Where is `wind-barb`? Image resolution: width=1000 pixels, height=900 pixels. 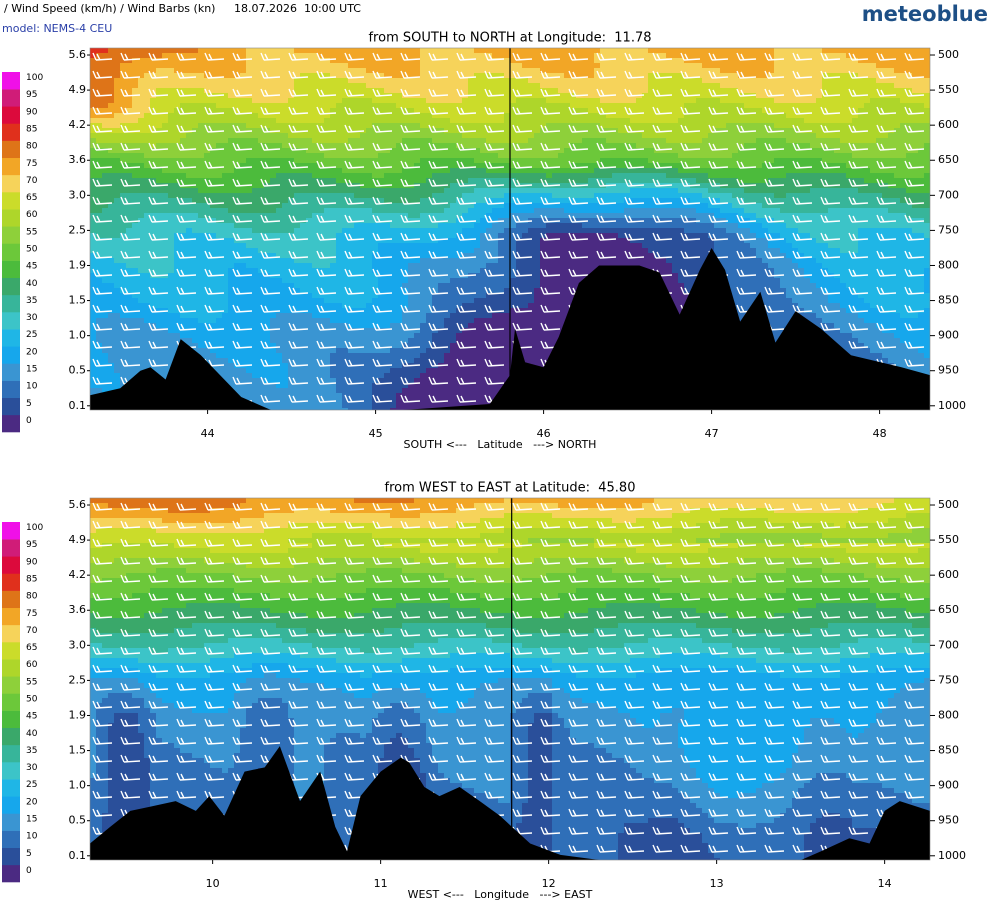 wind-barb is located at coordinates (508, 254).